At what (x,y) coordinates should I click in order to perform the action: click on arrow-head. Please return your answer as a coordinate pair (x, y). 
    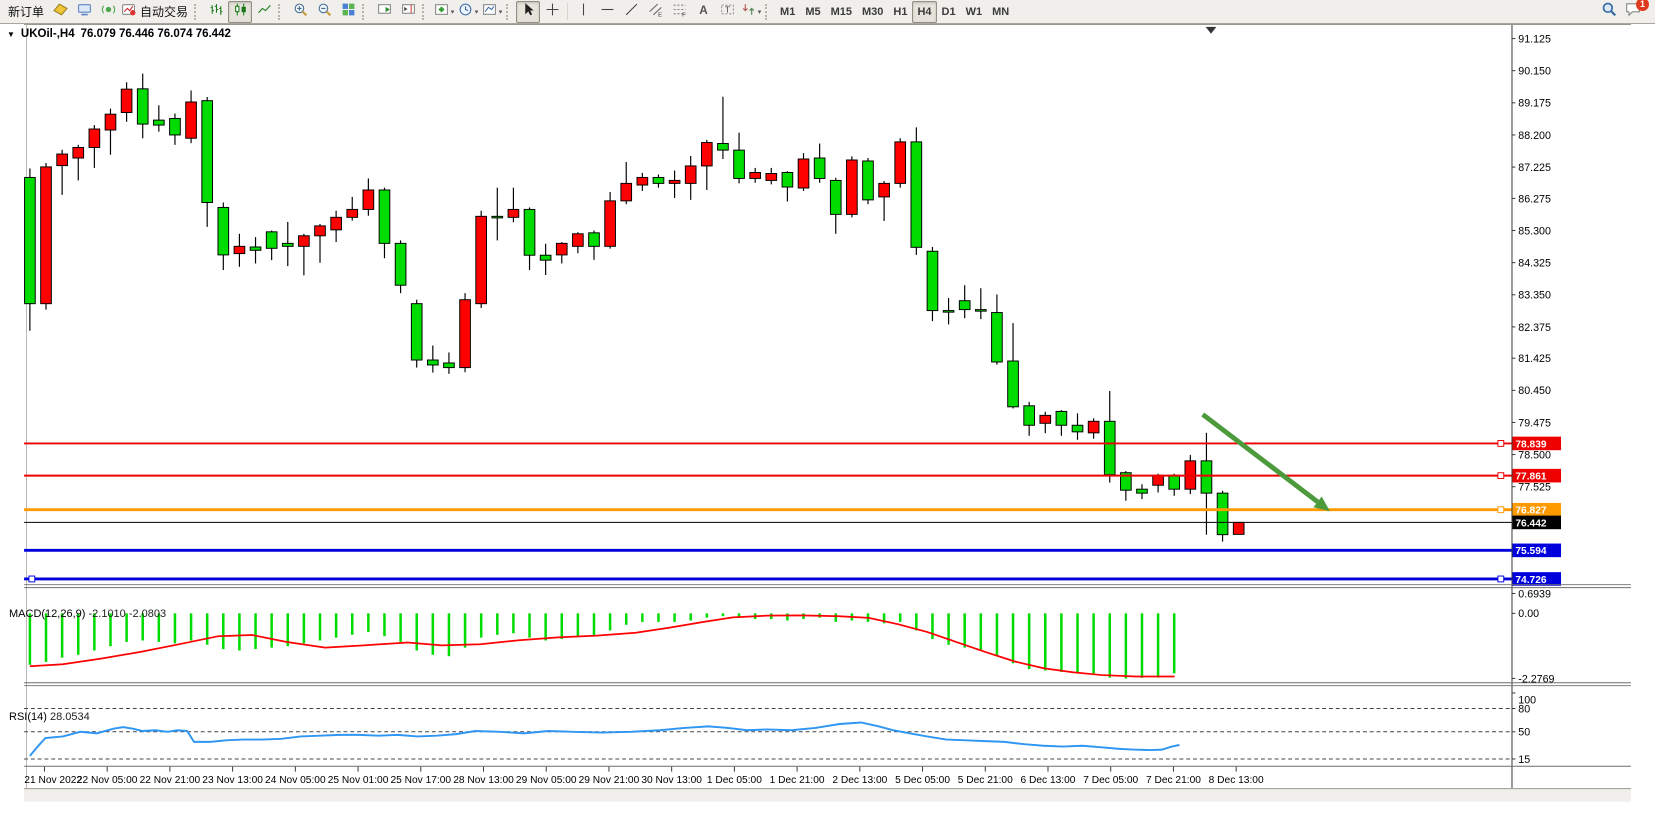
    Looking at the image, I should click on (1321, 504).